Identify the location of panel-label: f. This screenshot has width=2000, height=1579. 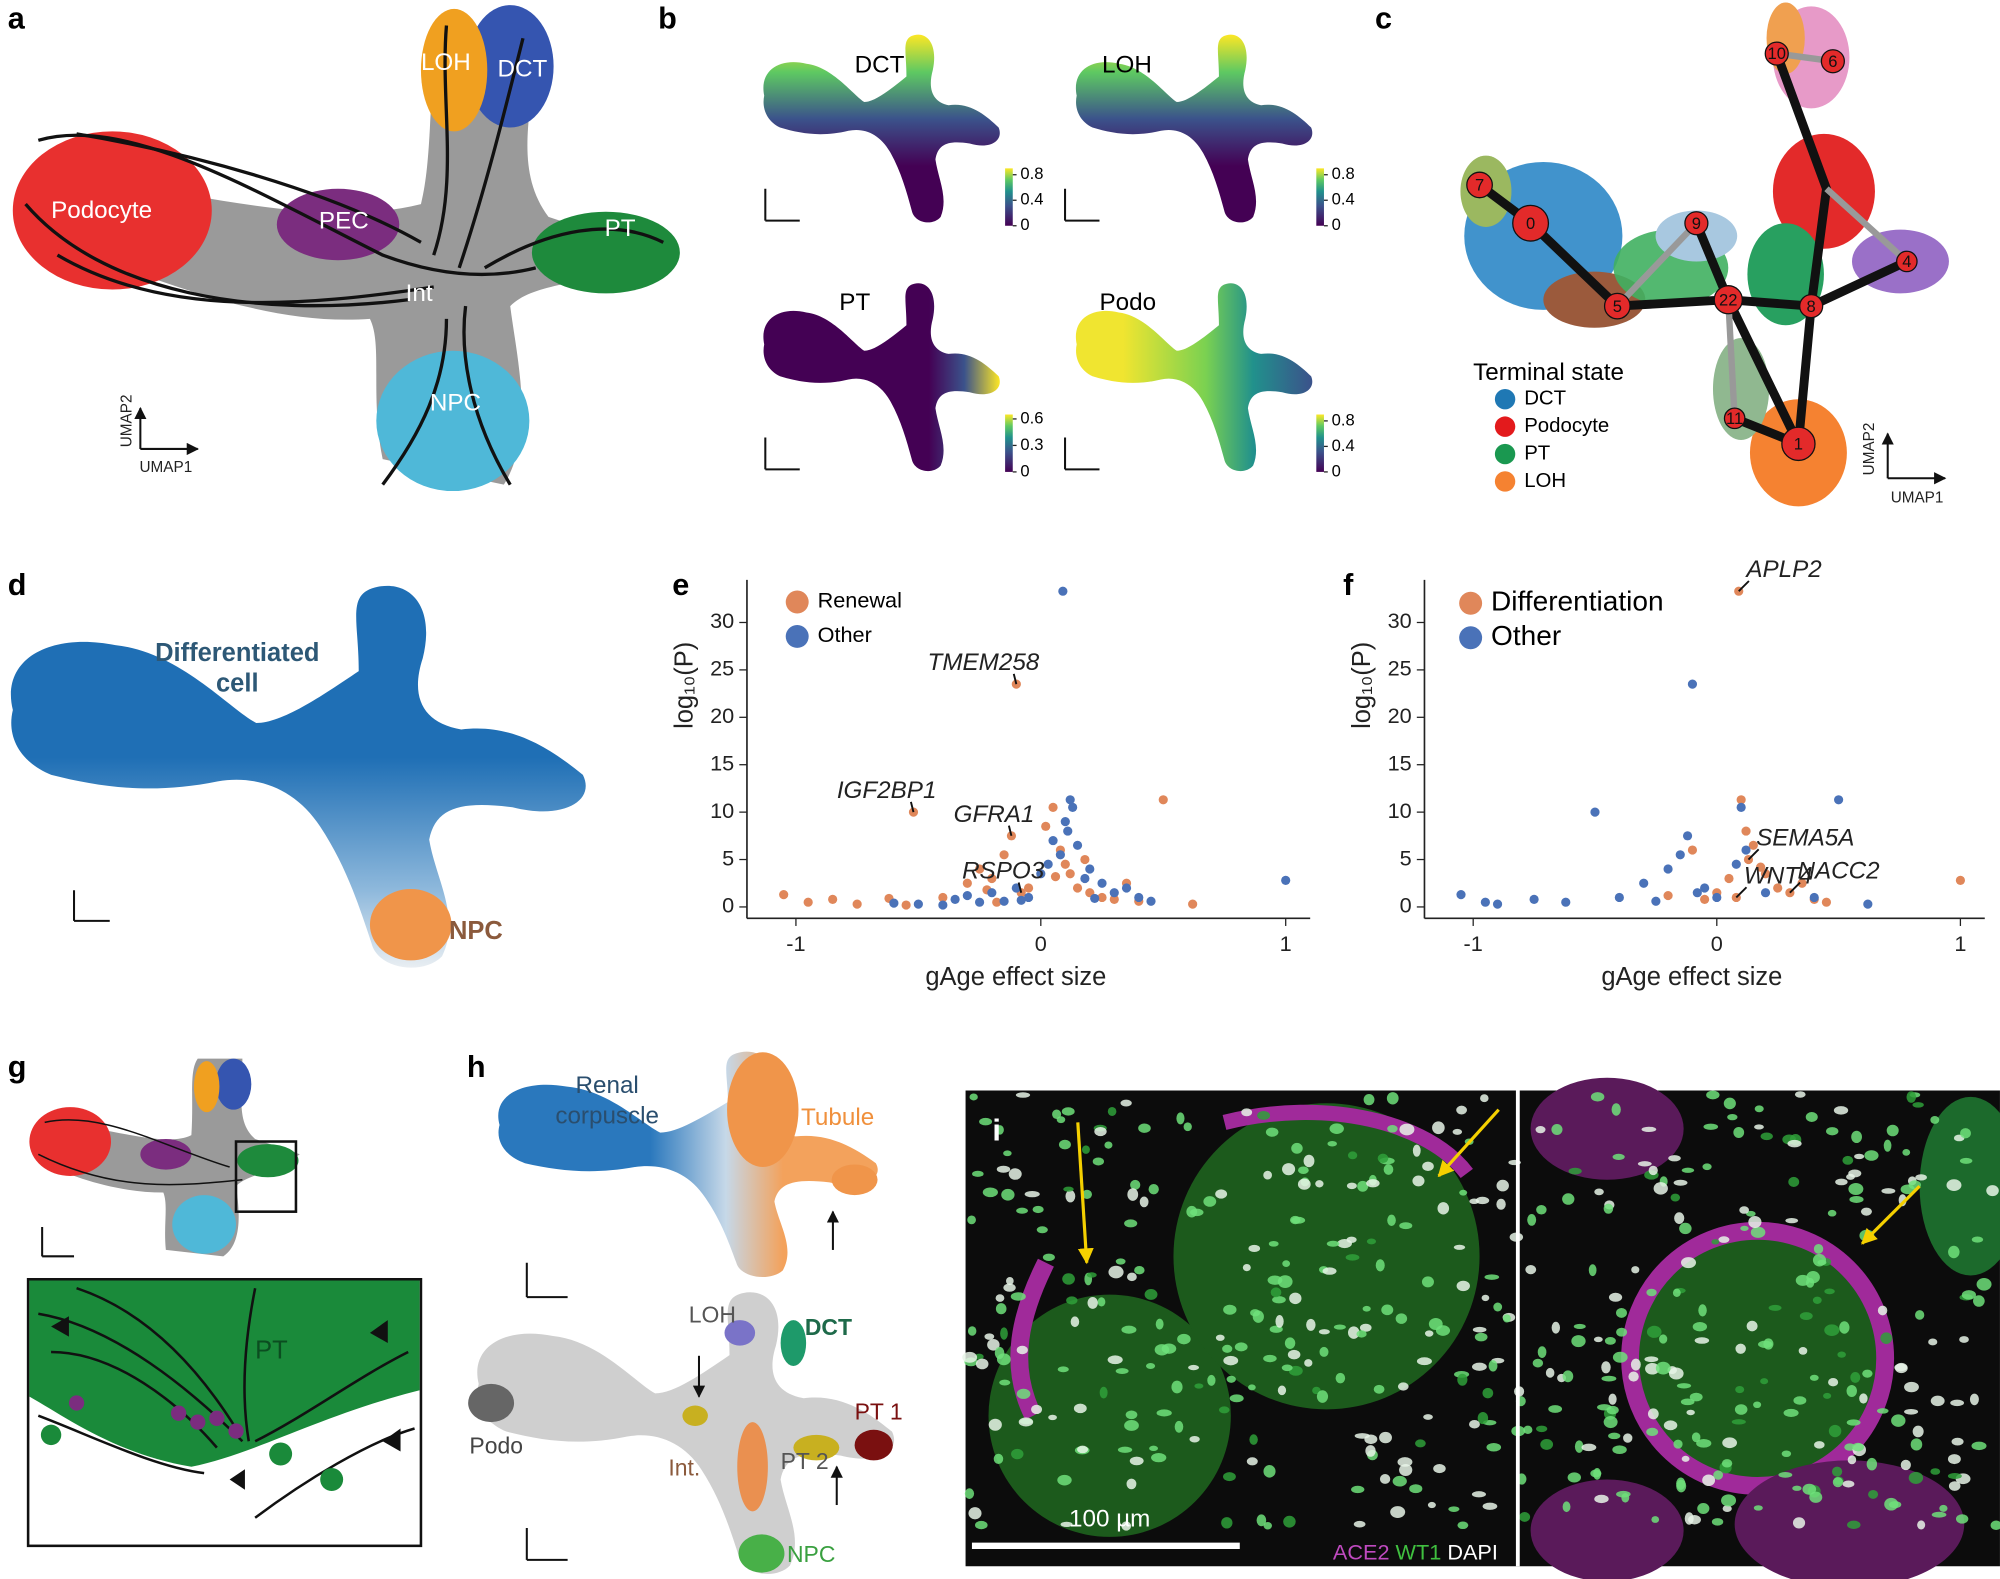
(1348, 585).